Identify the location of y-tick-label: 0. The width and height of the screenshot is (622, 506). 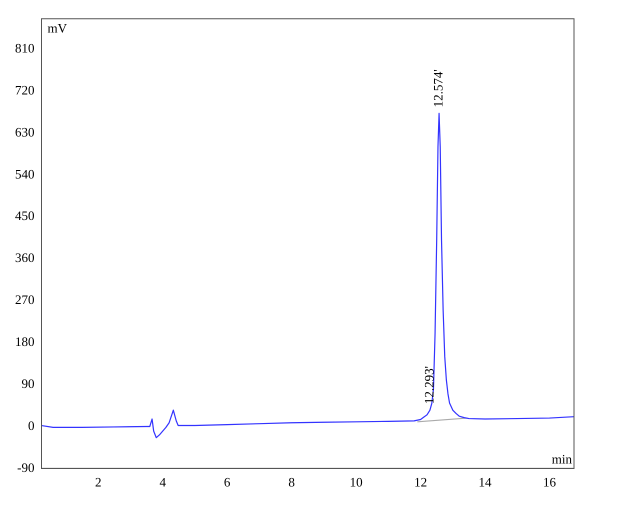
(31, 425).